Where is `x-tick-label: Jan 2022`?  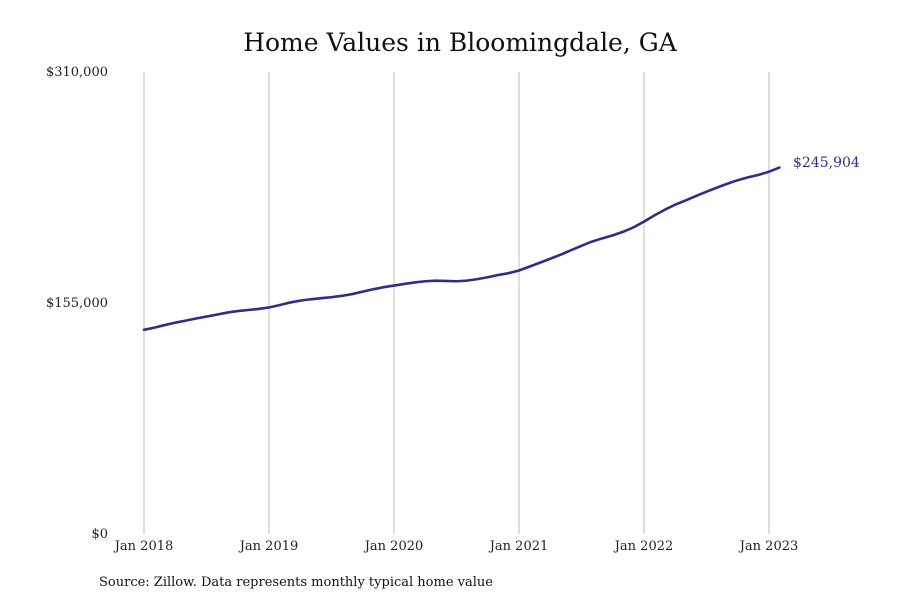 x-tick-label: Jan 2022 is located at coordinates (643, 546).